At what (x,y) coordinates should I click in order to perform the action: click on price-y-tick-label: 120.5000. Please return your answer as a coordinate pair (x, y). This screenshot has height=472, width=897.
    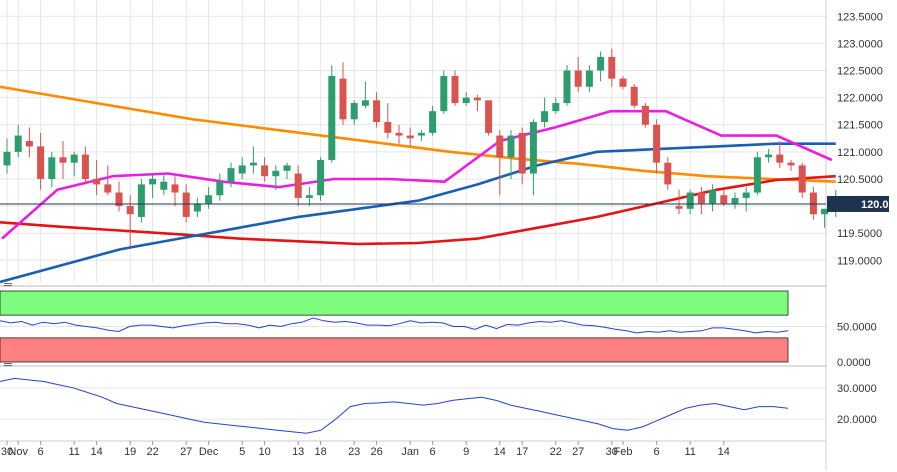
    Looking at the image, I should click on (860, 180).